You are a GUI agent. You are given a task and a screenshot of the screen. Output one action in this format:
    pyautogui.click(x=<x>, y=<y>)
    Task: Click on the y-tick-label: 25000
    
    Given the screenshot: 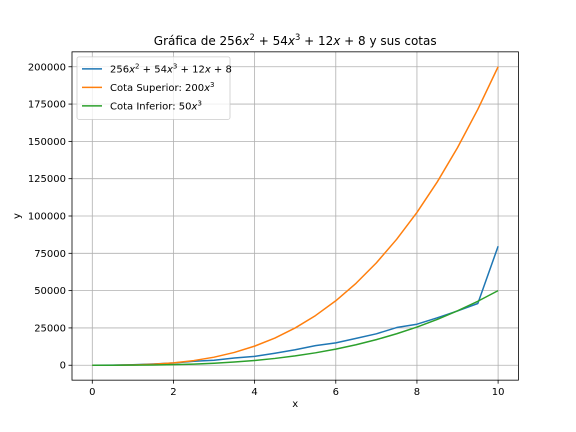 What is the action you would take?
    pyautogui.click(x=50, y=328)
    